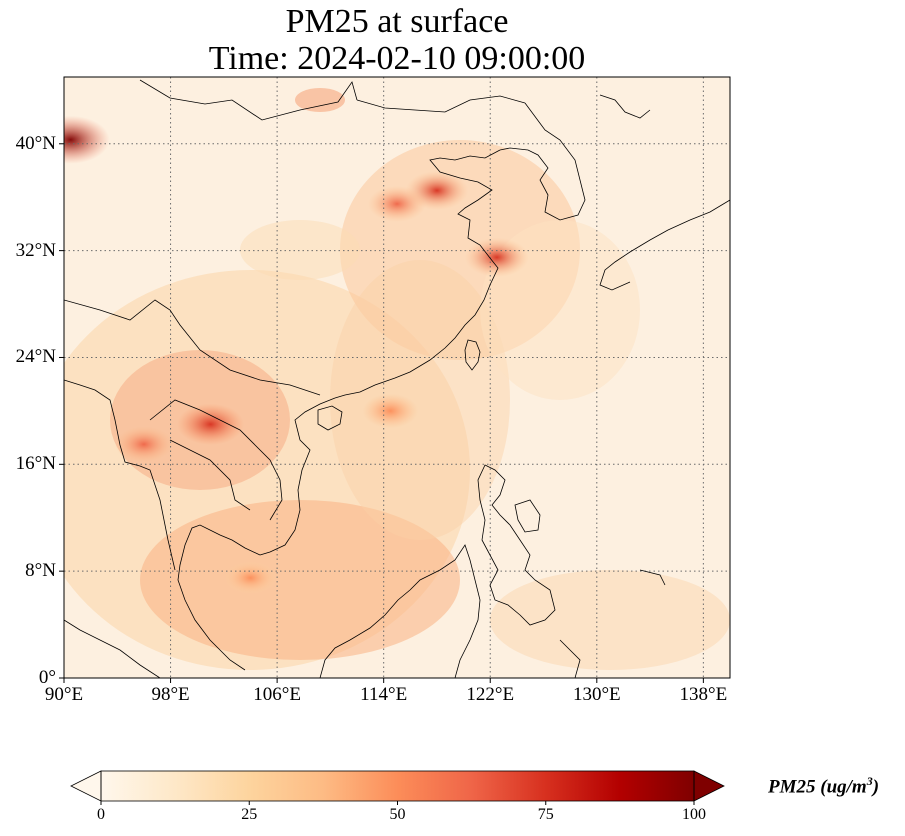 The image size is (905, 836). What do you see at coordinates (545, 814) in the screenshot?
I see `colorbar-tick-label: 75` at bounding box center [545, 814].